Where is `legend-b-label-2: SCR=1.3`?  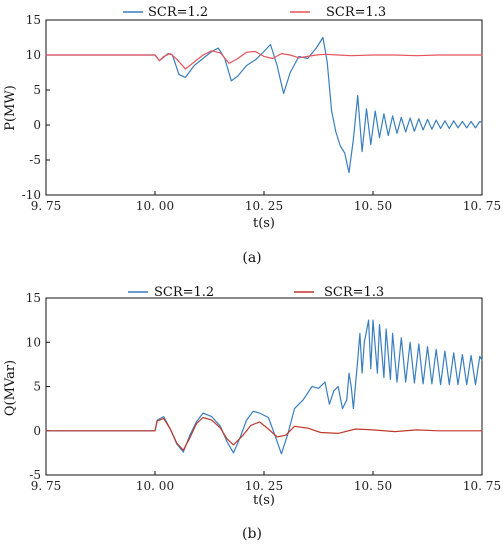 legend-b-label-2: SCR=1.3 is located at coordinates (354, 292).